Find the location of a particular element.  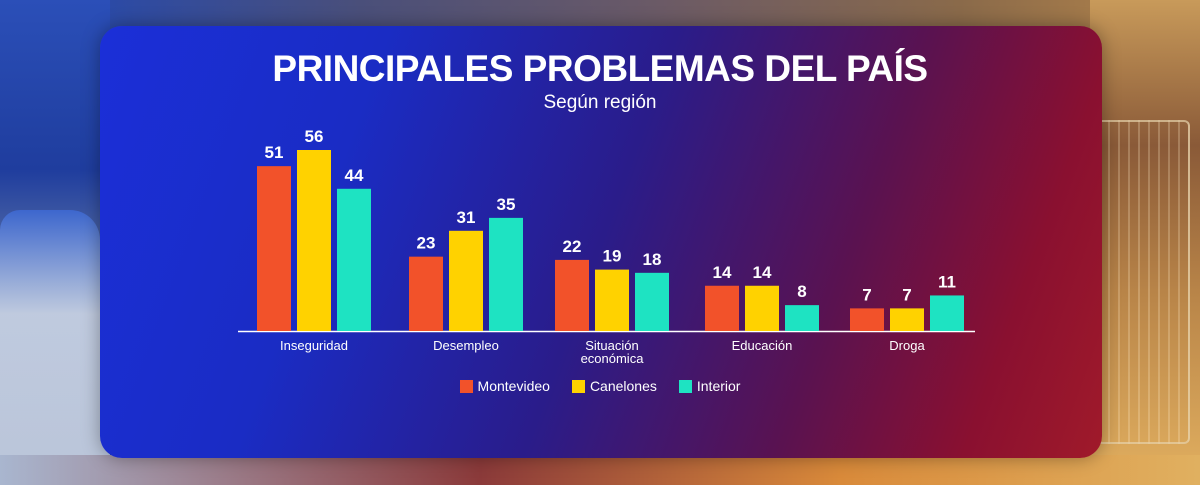

chart-title: PRINCIPALES PROBLEMAS DEL PAÍS is located at coordinates (600, 68).